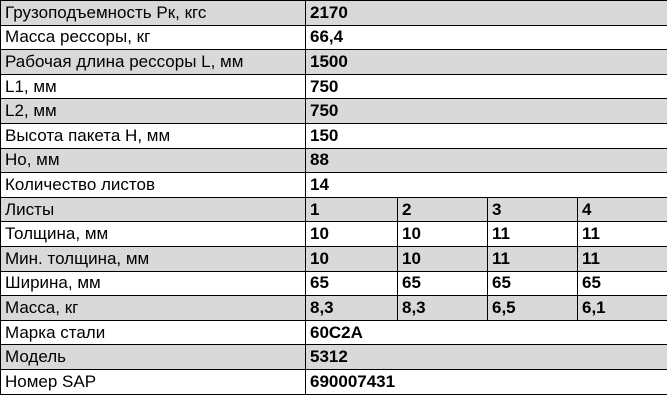 The width and height of the screenshot is (667, 401). I want to click on row-label: Номер SAP, so click(153, 381).